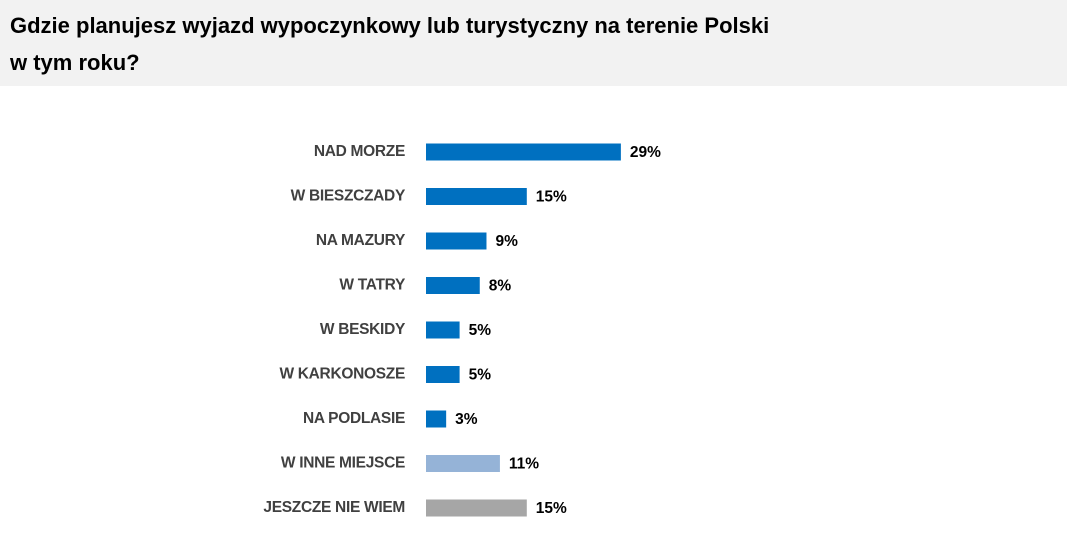  Describe the element at coordinates (354, 418) in the screenshot. I see `category-label: NA PODLASIE` at that location.